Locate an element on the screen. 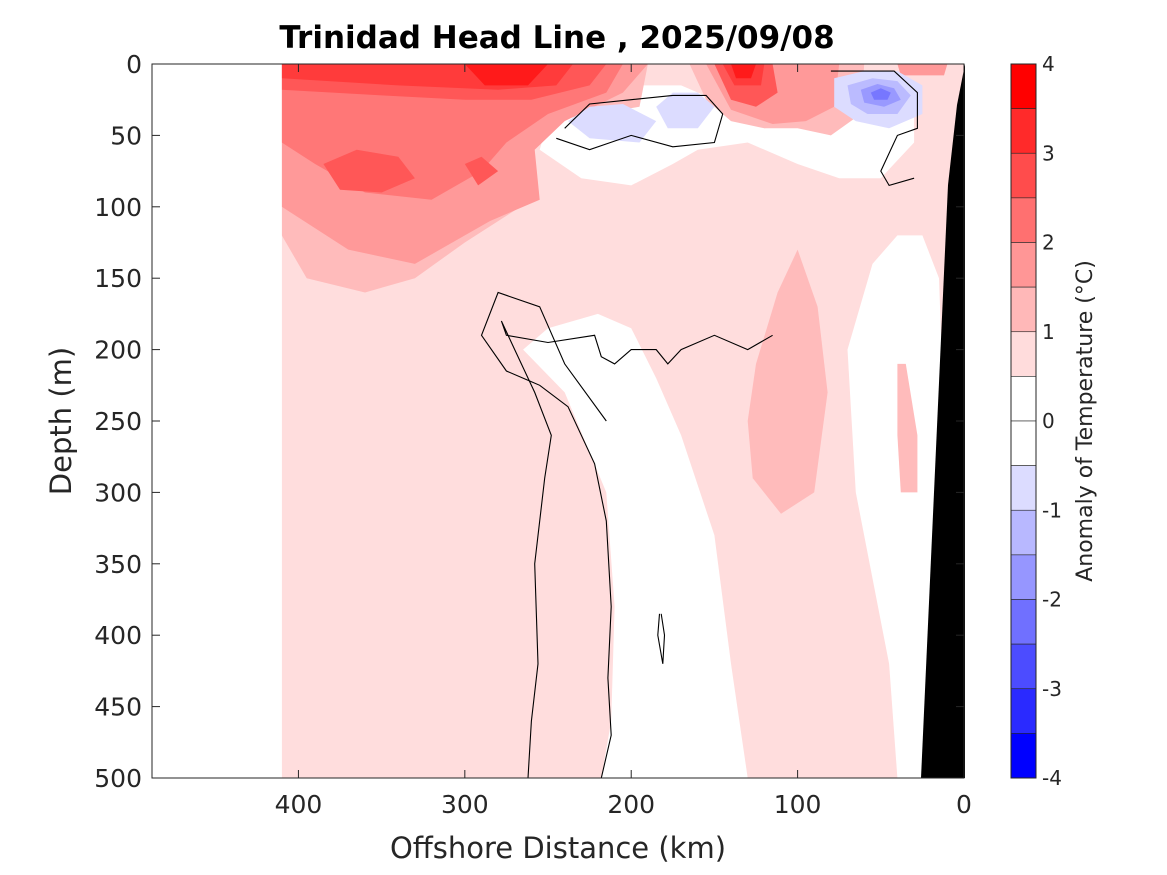  colorbar: 4 3 2 1 0 -1 -2 -3 -4 is located at coordinates (1036, 421).